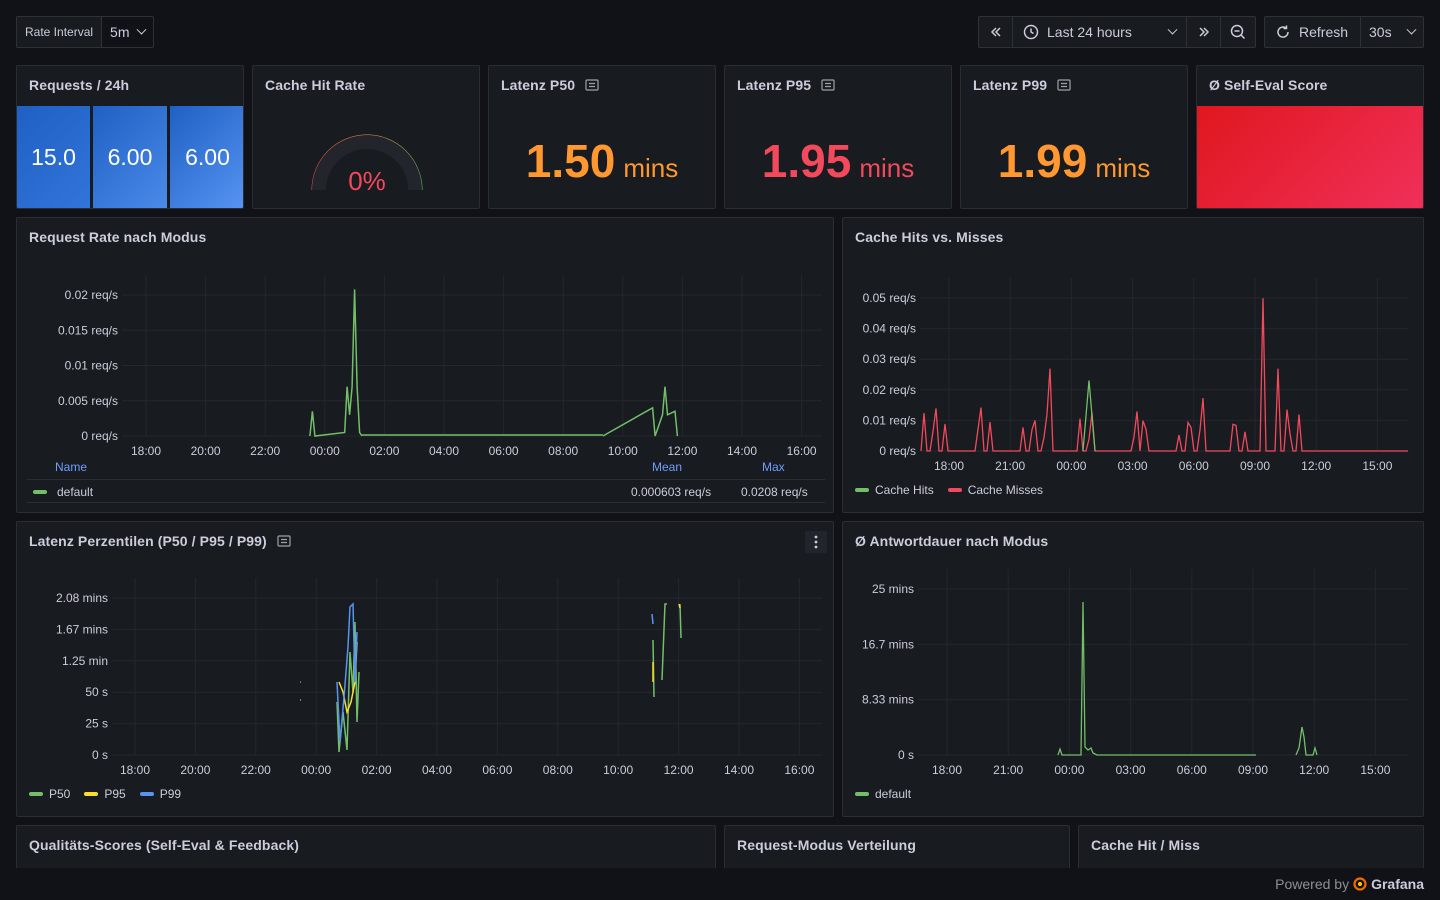 This screenshot has width=1440, height=900. I want to click on stat-value: 1.50 mins, so click(602, 161).